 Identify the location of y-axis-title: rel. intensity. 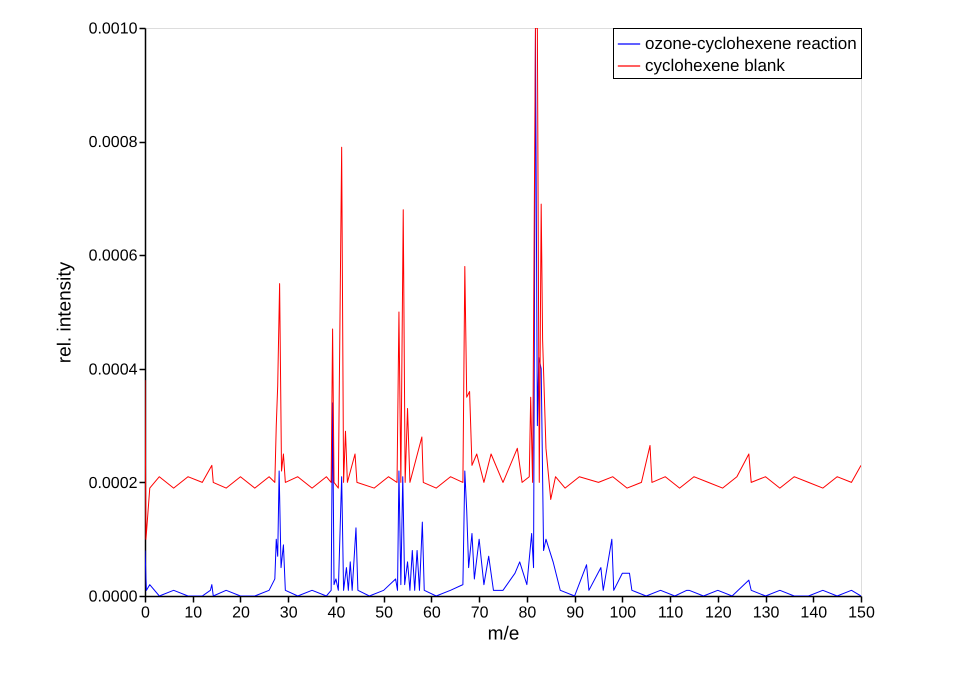
(65, 312).